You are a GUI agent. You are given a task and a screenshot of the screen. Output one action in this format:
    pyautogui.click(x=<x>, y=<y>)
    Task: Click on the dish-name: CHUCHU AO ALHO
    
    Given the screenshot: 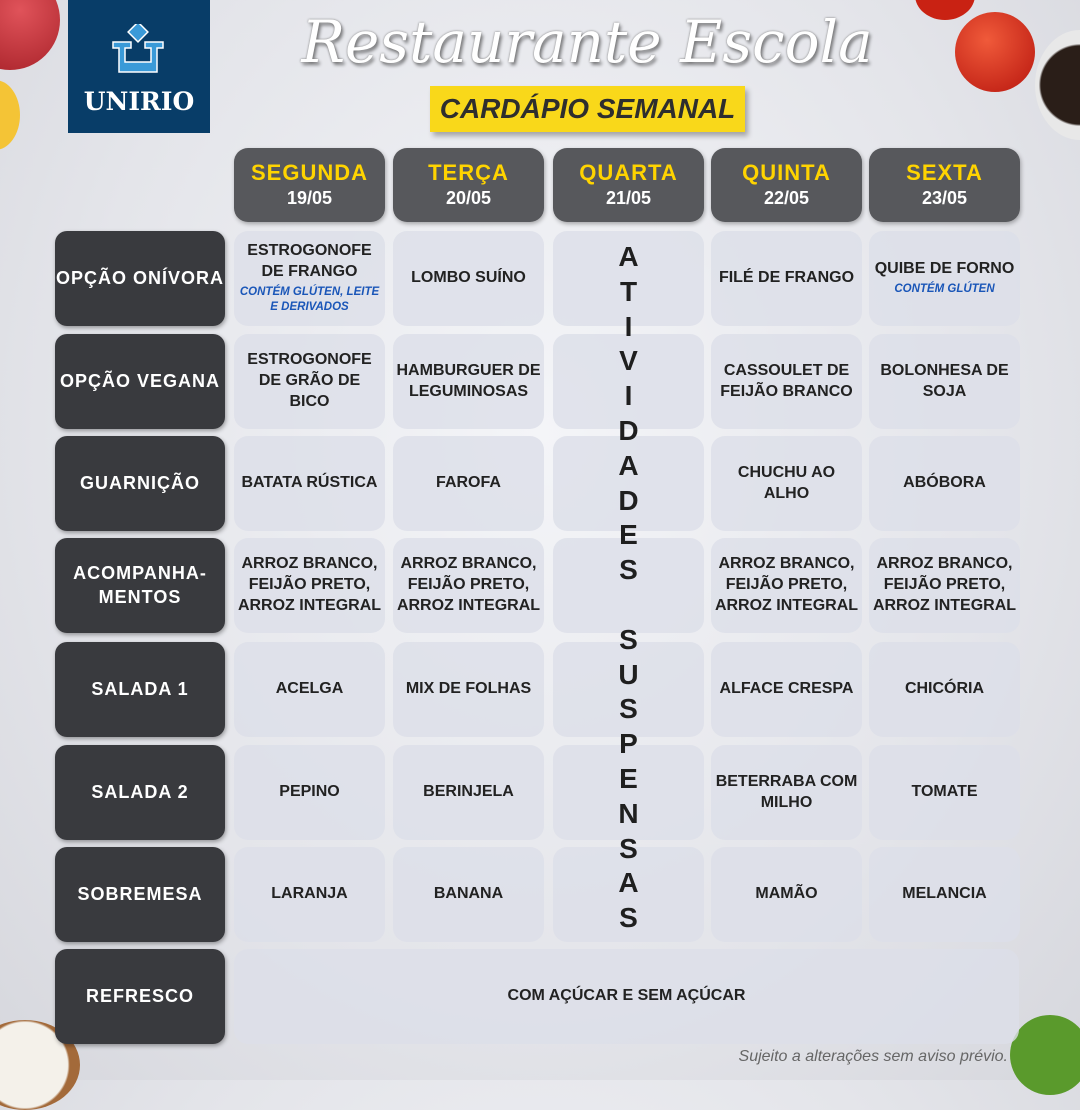 What is the action you would take?
    pyautogui.click(x=786, y=482)
    